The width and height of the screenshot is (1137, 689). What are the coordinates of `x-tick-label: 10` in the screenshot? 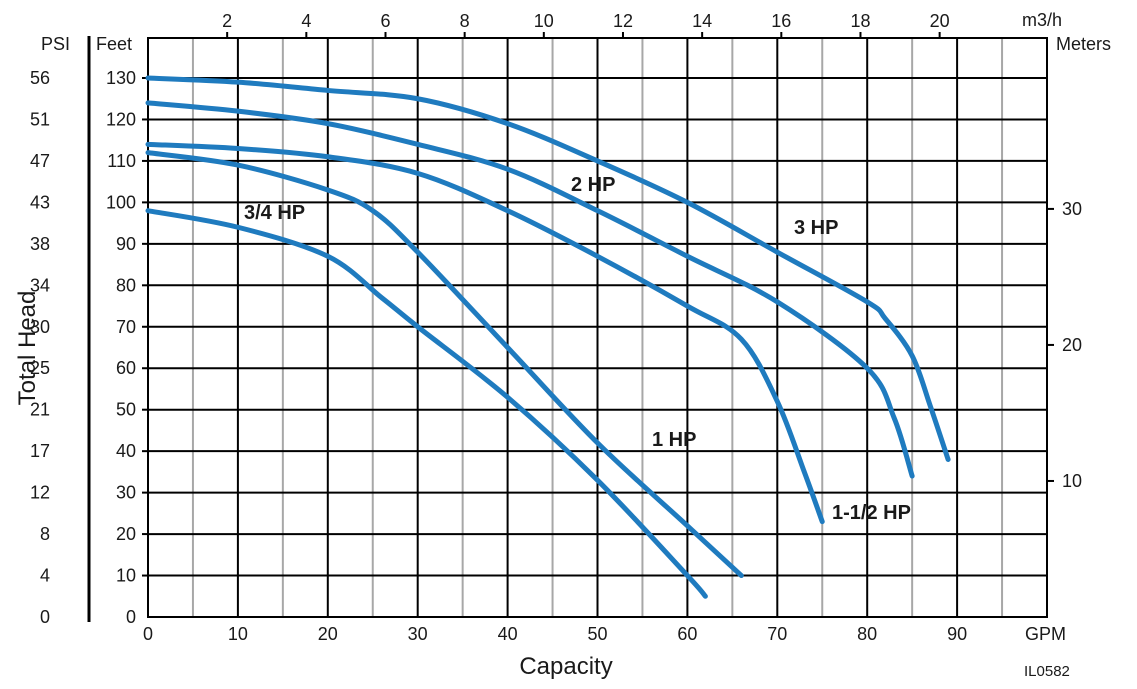 It's located at (238, 634).